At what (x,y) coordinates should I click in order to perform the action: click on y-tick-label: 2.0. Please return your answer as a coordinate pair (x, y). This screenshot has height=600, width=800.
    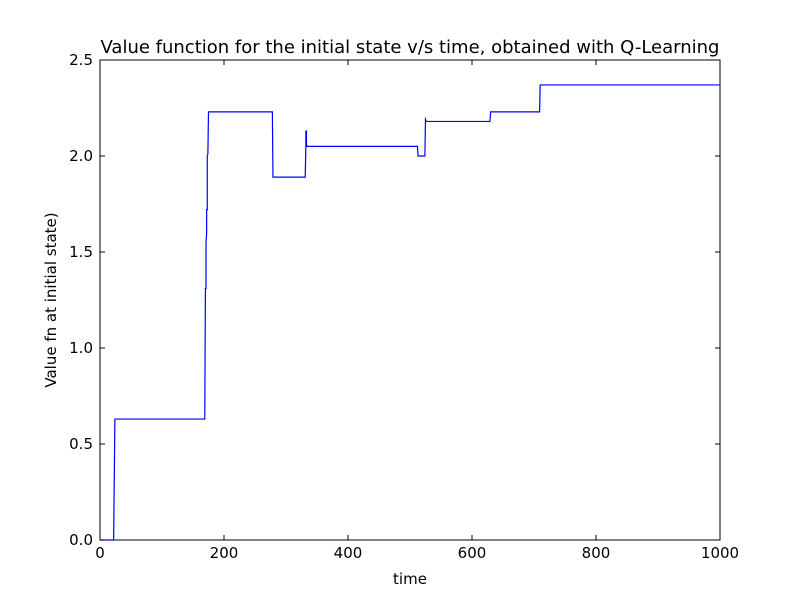
    Looking at the image, I should click on (81, 156).